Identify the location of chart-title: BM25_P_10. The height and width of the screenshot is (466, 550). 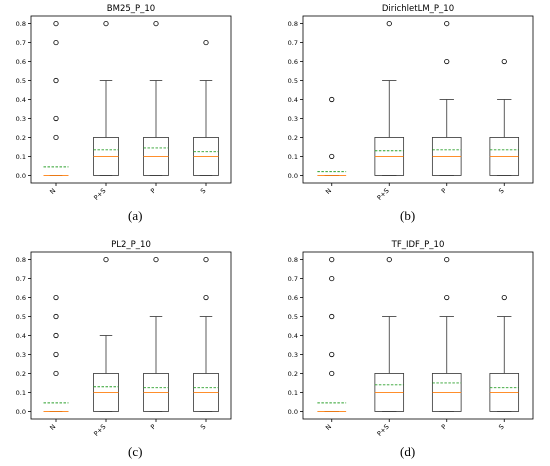
(131, 9).